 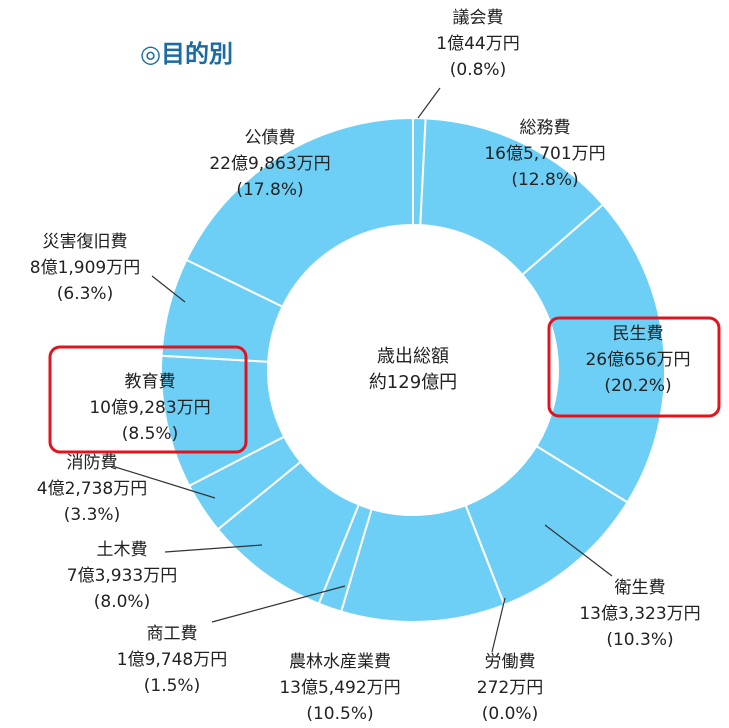 What do you see at coordinates (637, 360) in the screenshot?
I see `segment-amount: 26億656万円` at bounding box center [637, 360].